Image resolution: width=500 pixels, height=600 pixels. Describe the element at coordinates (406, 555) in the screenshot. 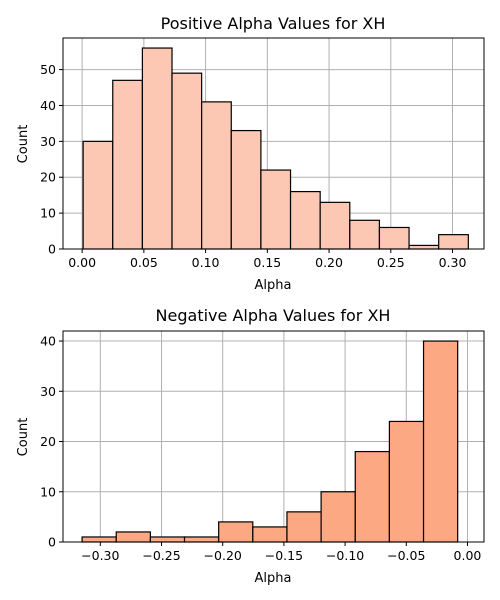

I see `x-tick-label: −0.05` at that location.